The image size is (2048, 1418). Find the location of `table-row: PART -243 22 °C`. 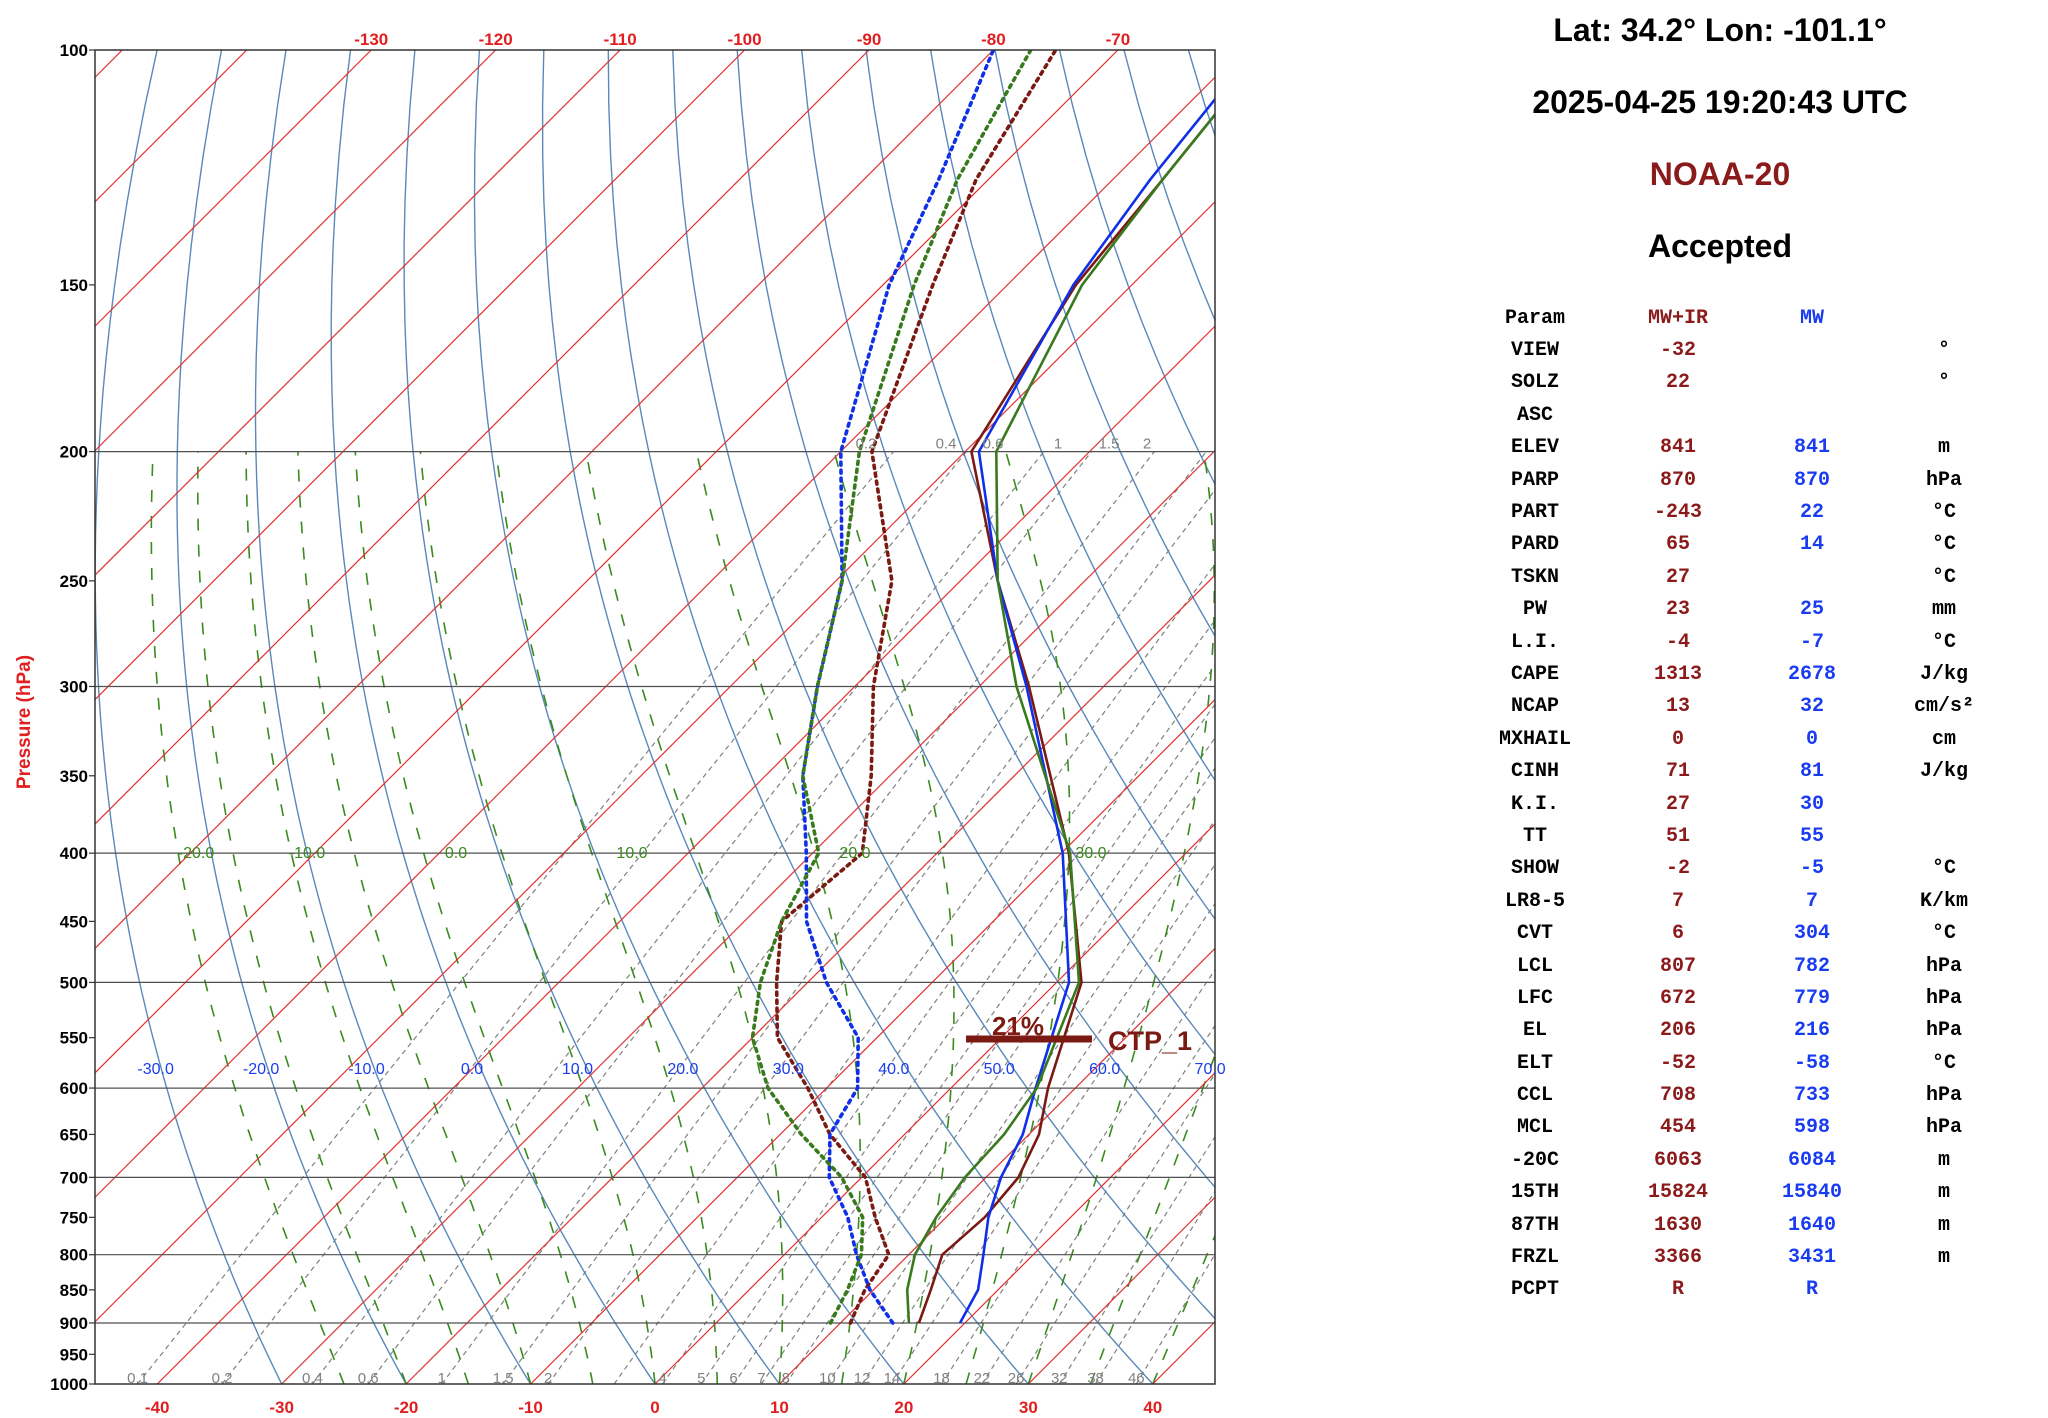

table-row: PART -243 22 °C is located at coordinates (1735, 512).